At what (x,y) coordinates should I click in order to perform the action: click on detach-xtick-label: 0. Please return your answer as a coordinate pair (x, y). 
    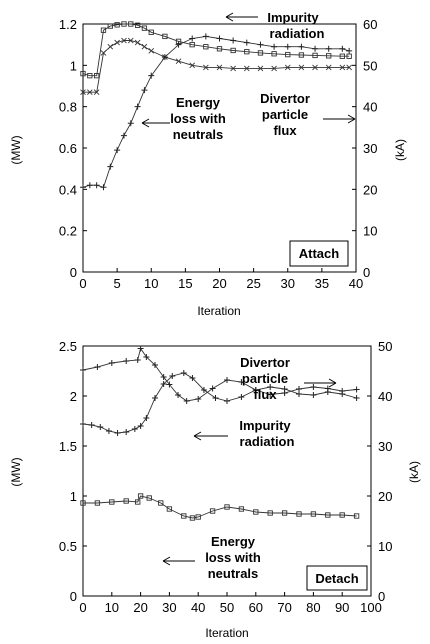
    Looking at the image, I should click on (82, 607).